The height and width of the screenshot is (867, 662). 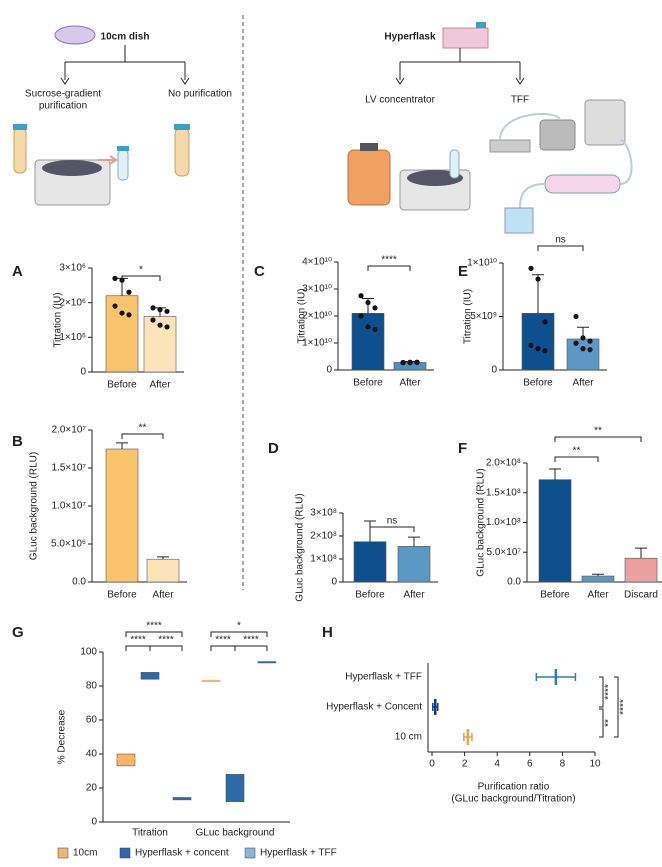 I want to click on x-axis-label: (GLuc background/Titration), so click(x=513, y=799).